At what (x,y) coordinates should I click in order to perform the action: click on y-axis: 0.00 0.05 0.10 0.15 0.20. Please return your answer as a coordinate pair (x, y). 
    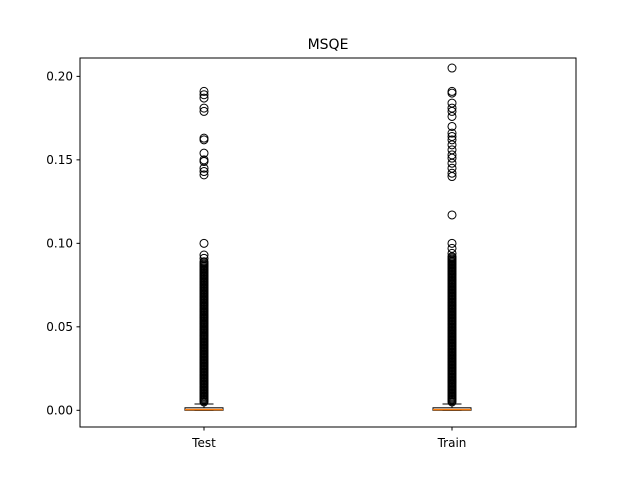
    Looking at the image, I should click on (63, 243).